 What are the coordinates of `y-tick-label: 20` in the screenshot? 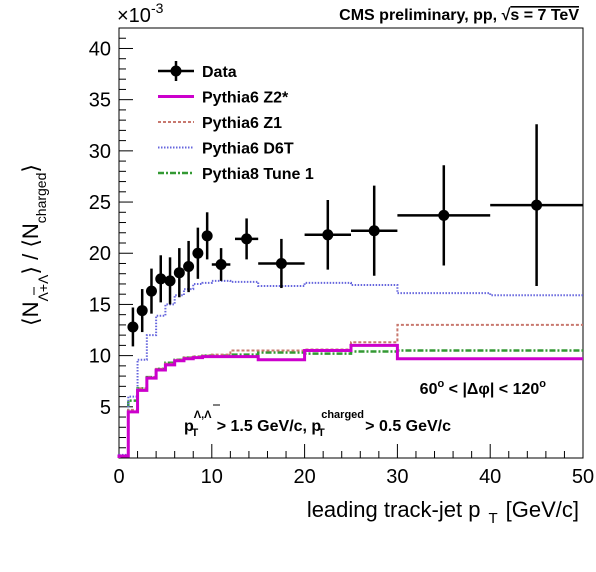 It's located at (100, 254).